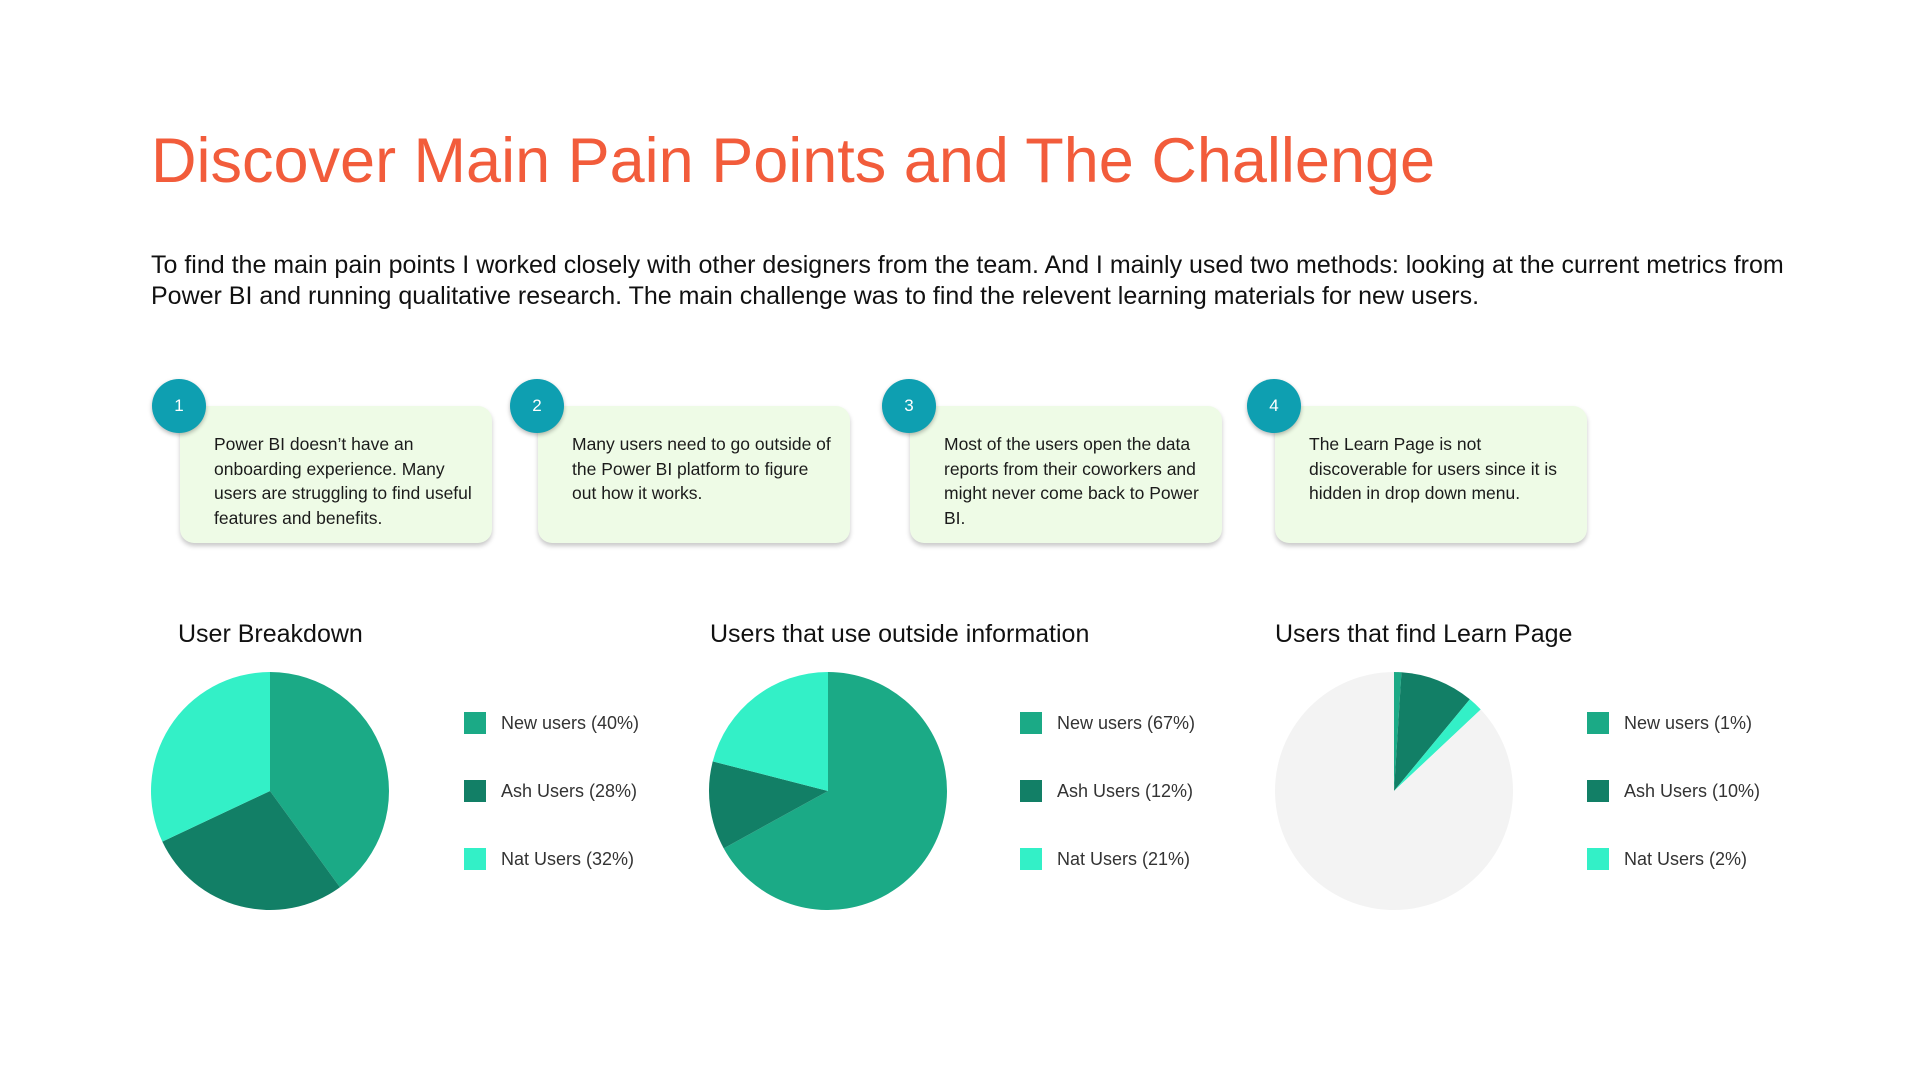  I want to click on chart-title-outside-information: Users that use outside information, so click(900, 634).